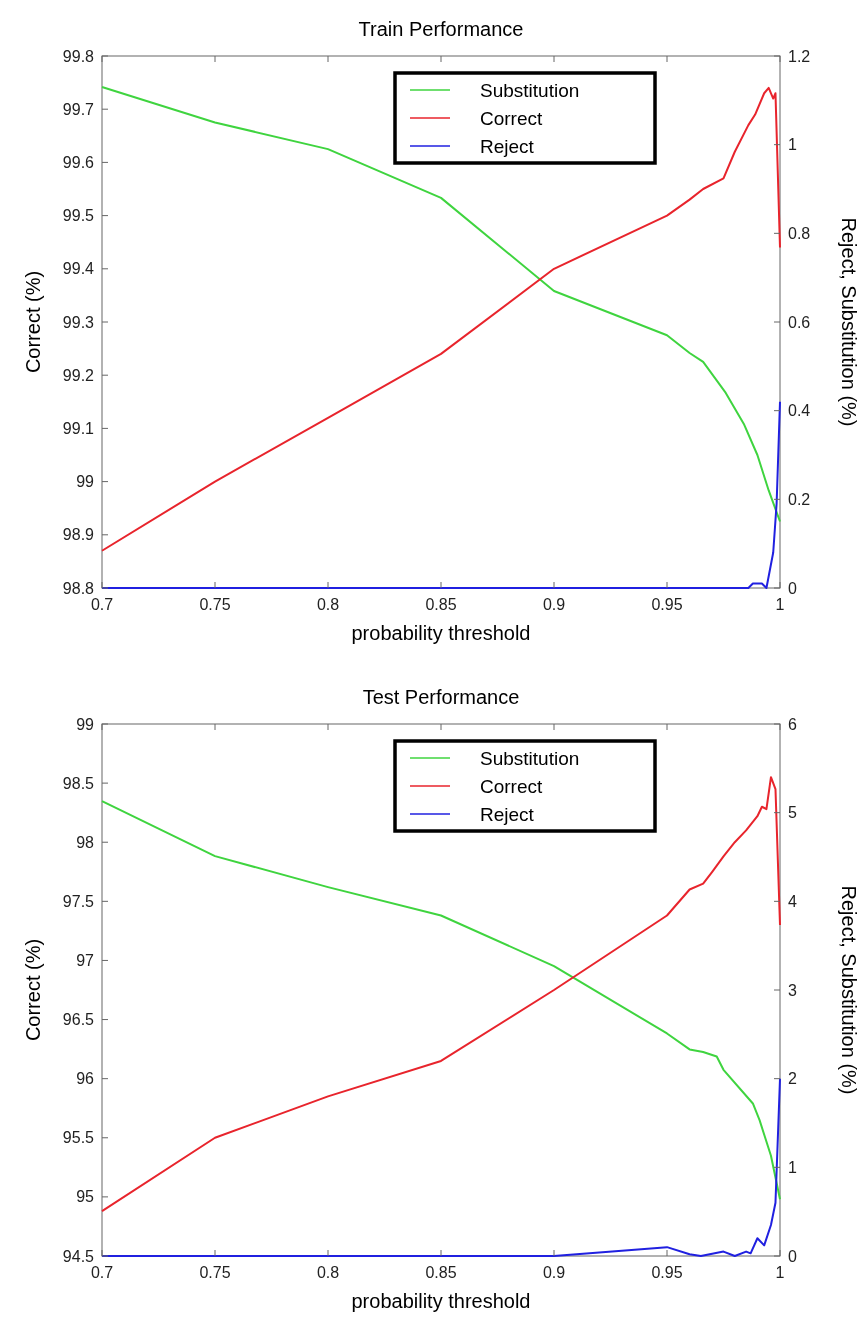 This screenshot has height=1341, width=863. What do you see at coordinates (78, 162) in the screenshot?
I see `y-tick-label: 99.6` at bounding box center [78, 162].